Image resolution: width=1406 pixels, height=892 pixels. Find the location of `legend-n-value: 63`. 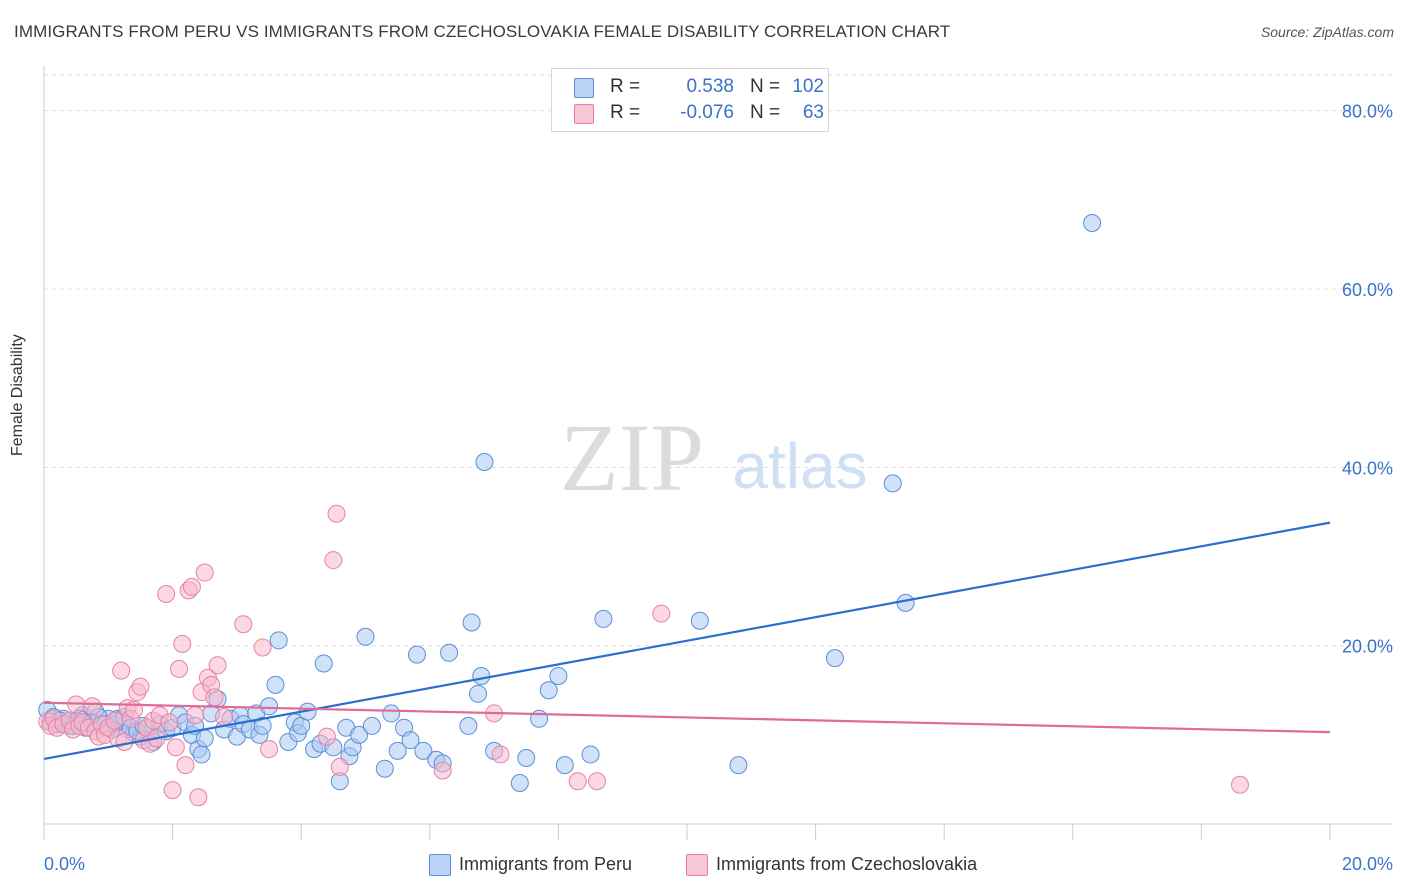

legend-n-value: 63 is located at coordinates (813, 112).